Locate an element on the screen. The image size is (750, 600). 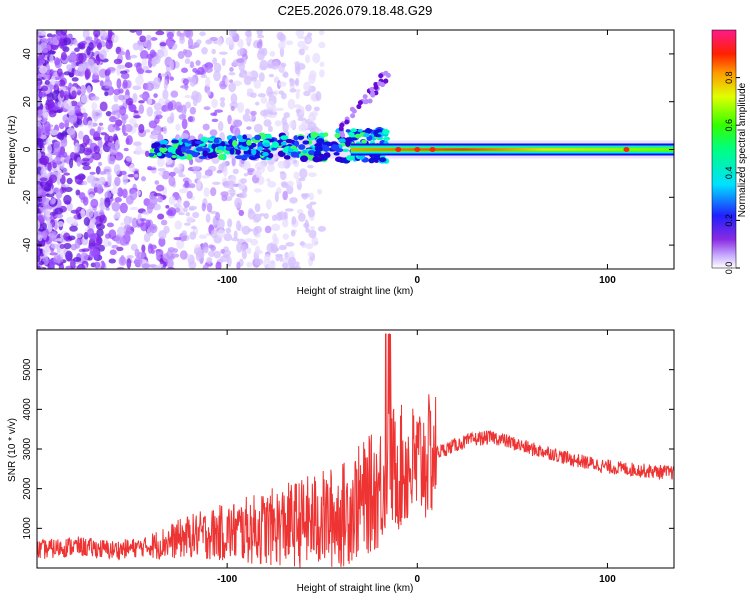
colorbar-ticks: 0.0 0.2 0.4 0.6 0.8 is located at coordinates (732, 172).